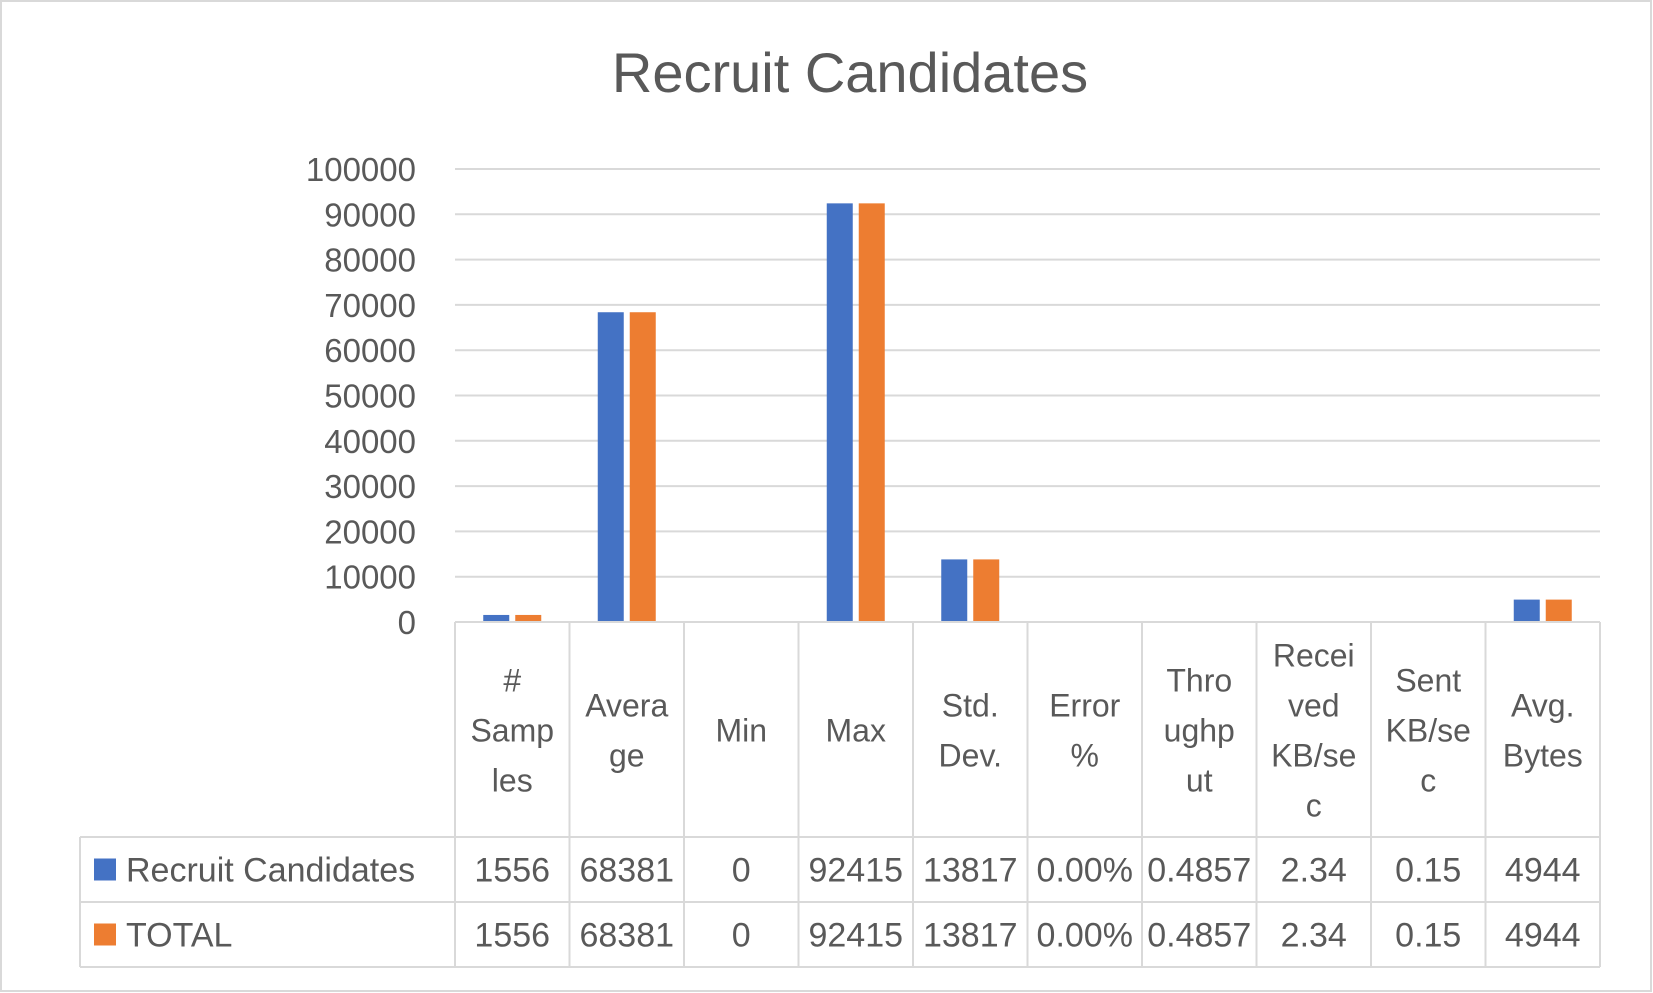  I want to click on y-tick-label: 40000, so click(370, 441).